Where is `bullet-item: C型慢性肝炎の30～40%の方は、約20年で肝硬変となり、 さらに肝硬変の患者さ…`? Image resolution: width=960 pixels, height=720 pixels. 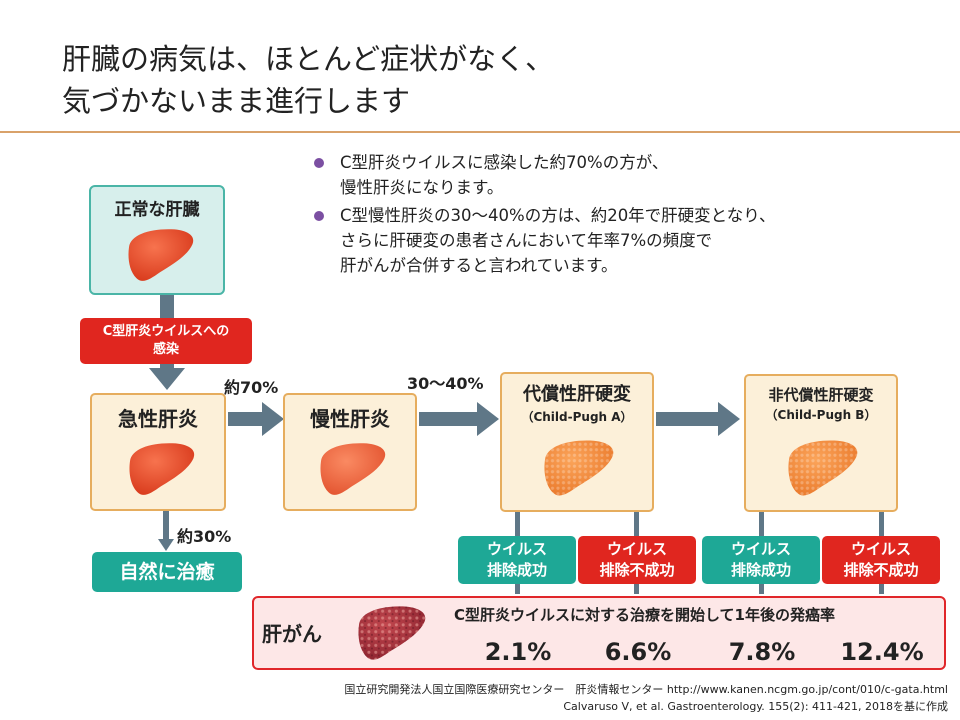
bullet-item: C型慢性肝炎の30～40%の方は、約20年で肝硬変となり、 さらに肝硬変の患者さ… is located at coordinates (544, 240).